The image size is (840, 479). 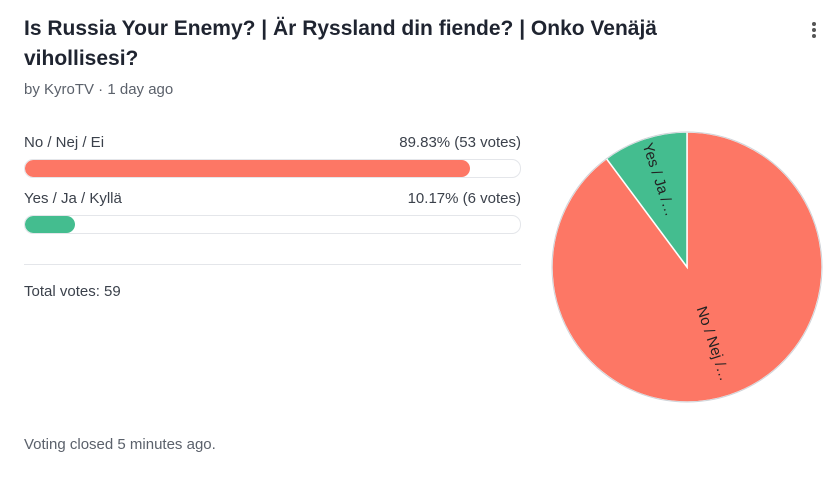 What do you see at coordinates (464, 198) in the screenshot?
I see `option-result: 10.17% (6 votes)` at bounding box center [464, 198].